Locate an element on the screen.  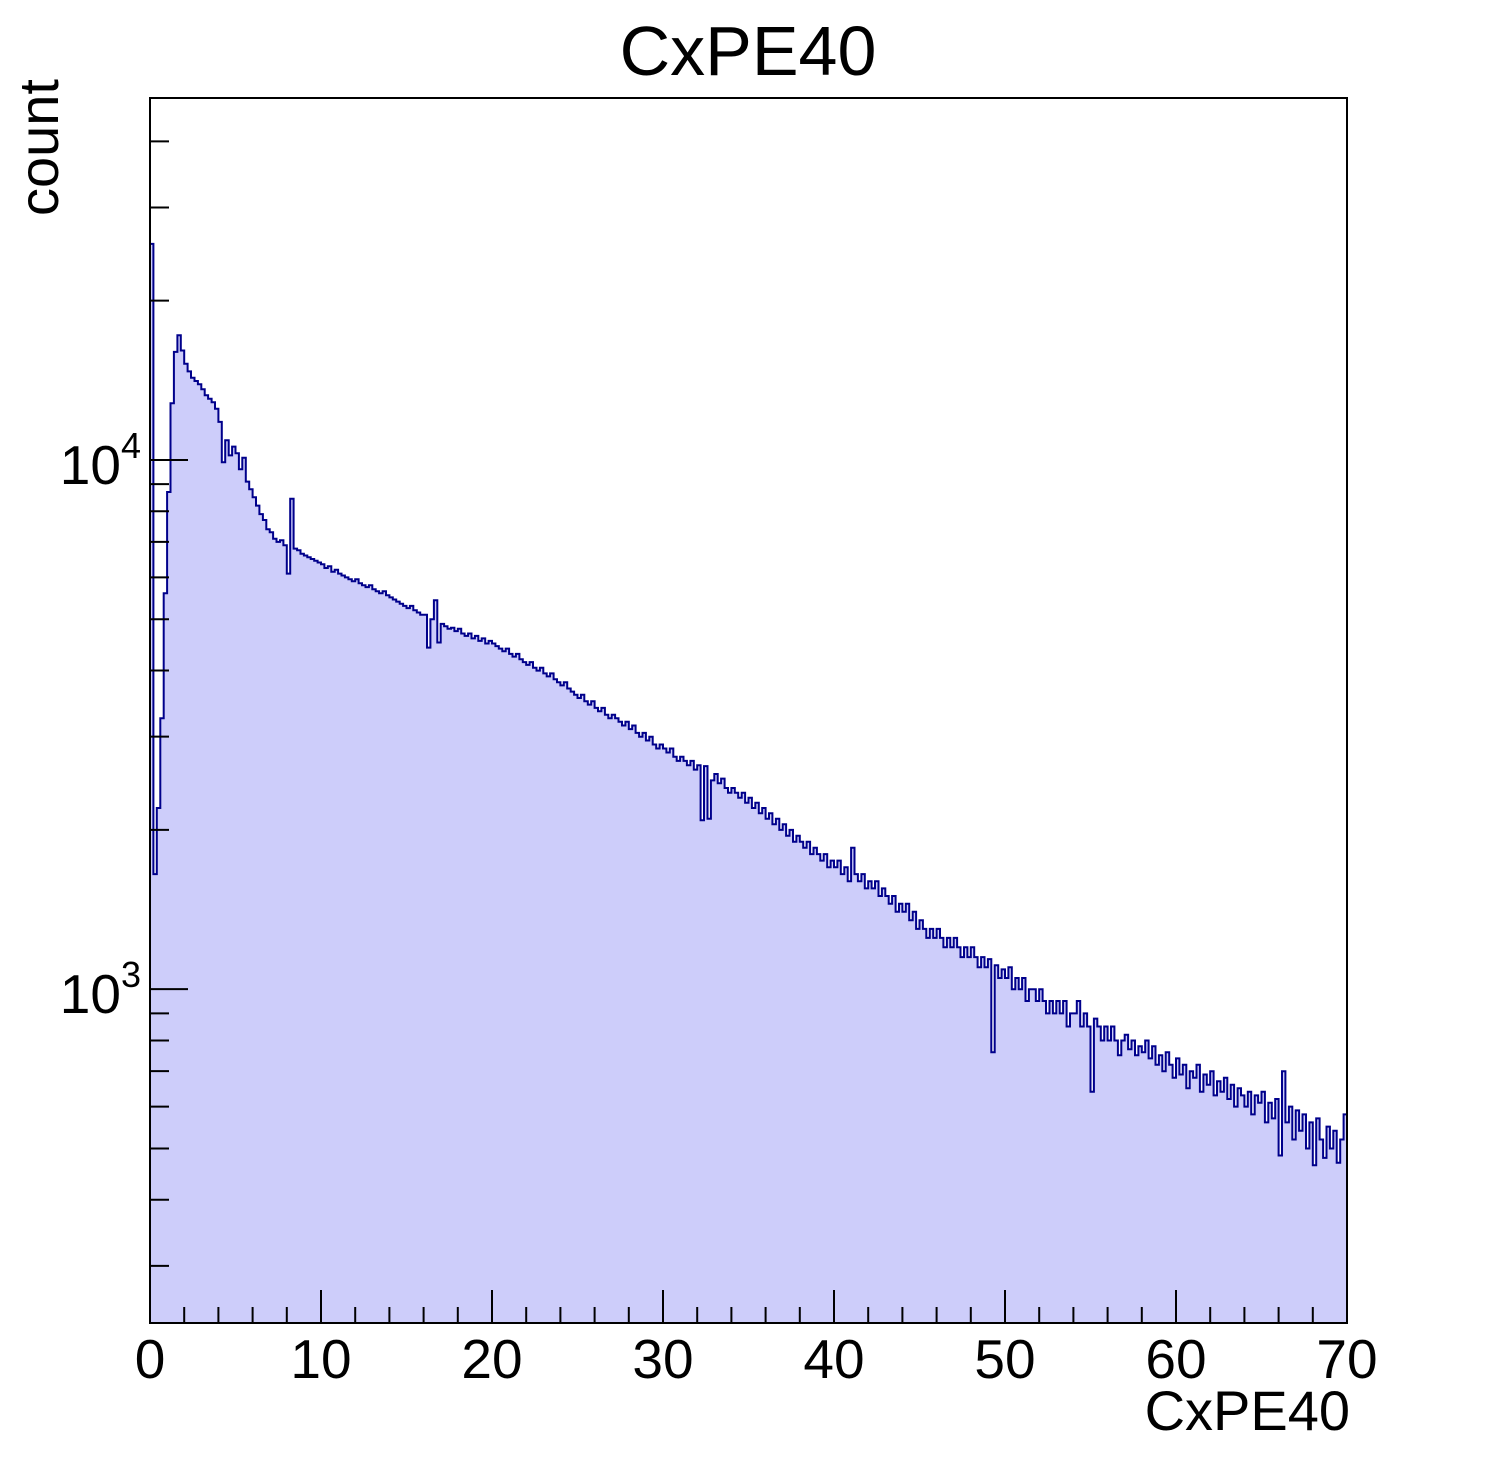
plot-title: CxPE40 is located at coordinates (748, 51).